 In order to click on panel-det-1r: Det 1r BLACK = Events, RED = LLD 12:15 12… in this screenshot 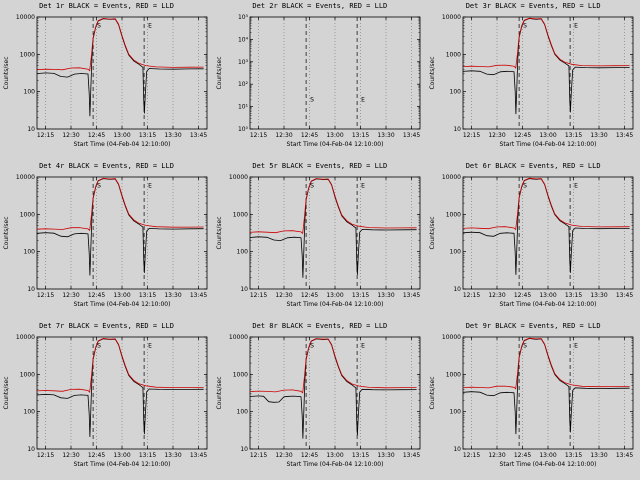, I will do `click(106, 80)`.